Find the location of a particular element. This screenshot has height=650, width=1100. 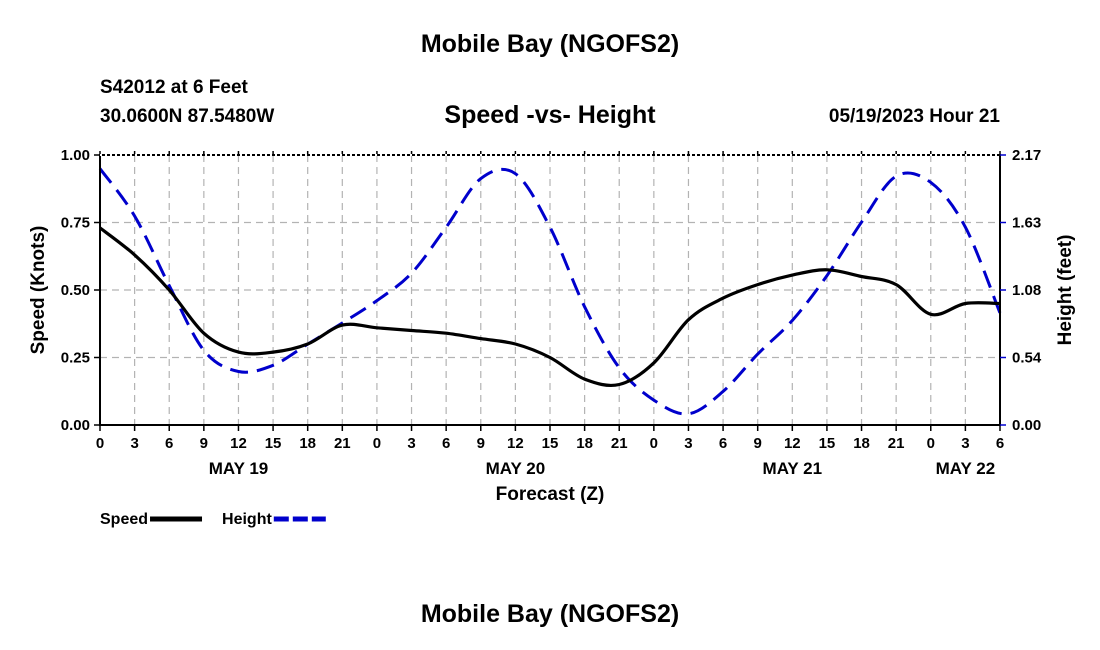

y-axis-right-label: Height (feet) is located at coordinates (1065, 290).